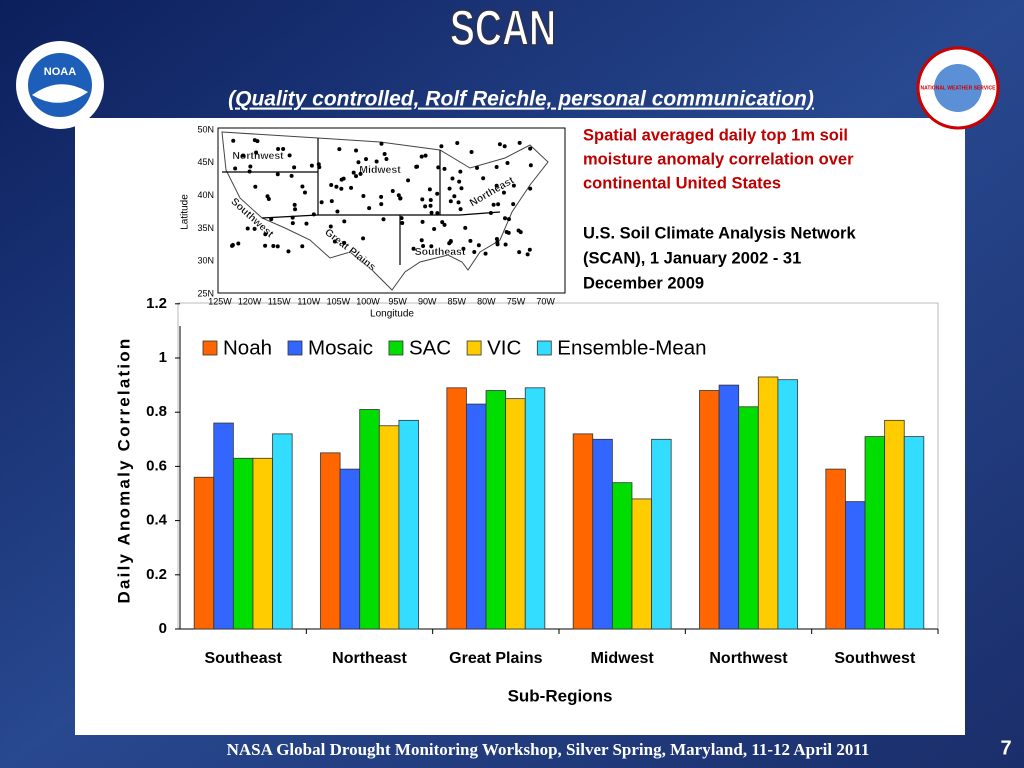 The width and height of the screenshot is (1024, 768). I want to click on x-tick-label: Southeast, so click(243, 658).